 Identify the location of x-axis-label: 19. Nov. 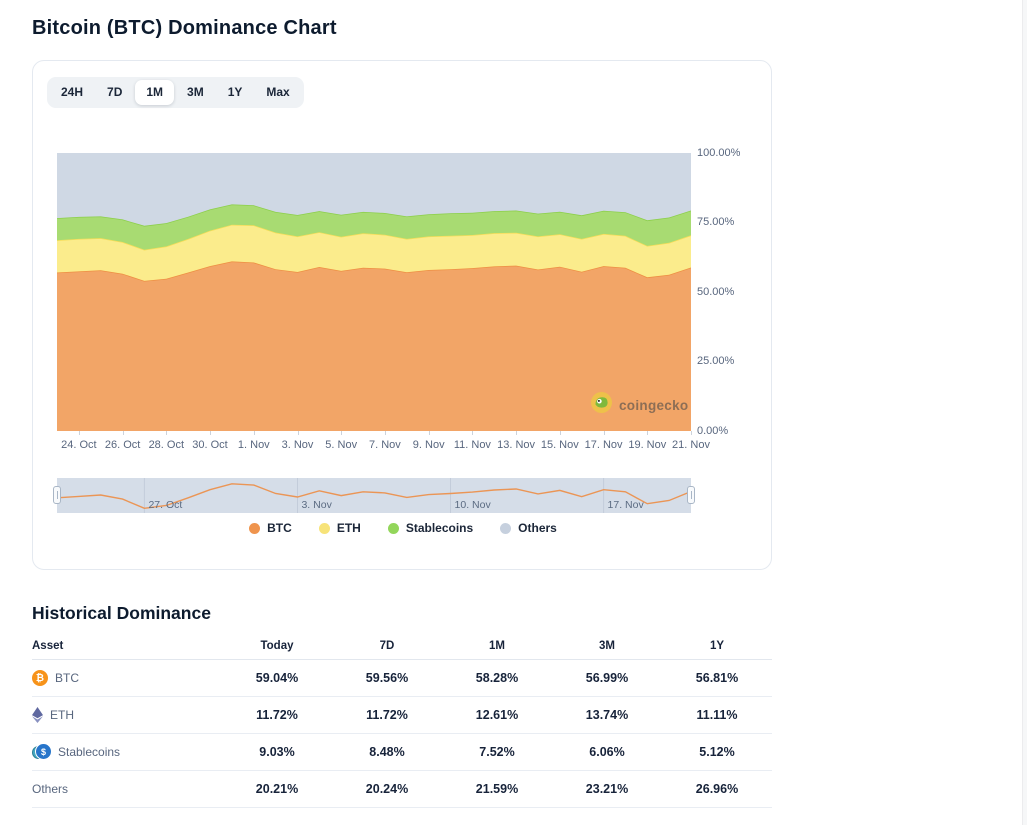
(647, 445).